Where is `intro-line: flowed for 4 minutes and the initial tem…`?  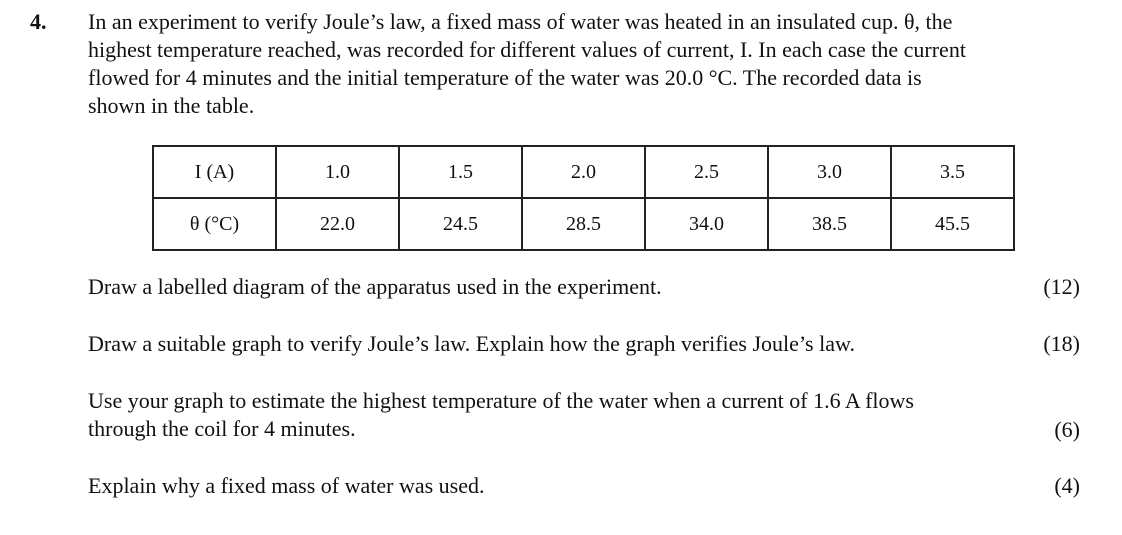
intro-line: flowed for 4 minutes and the initial tem… is located at coordinates (505, 77).